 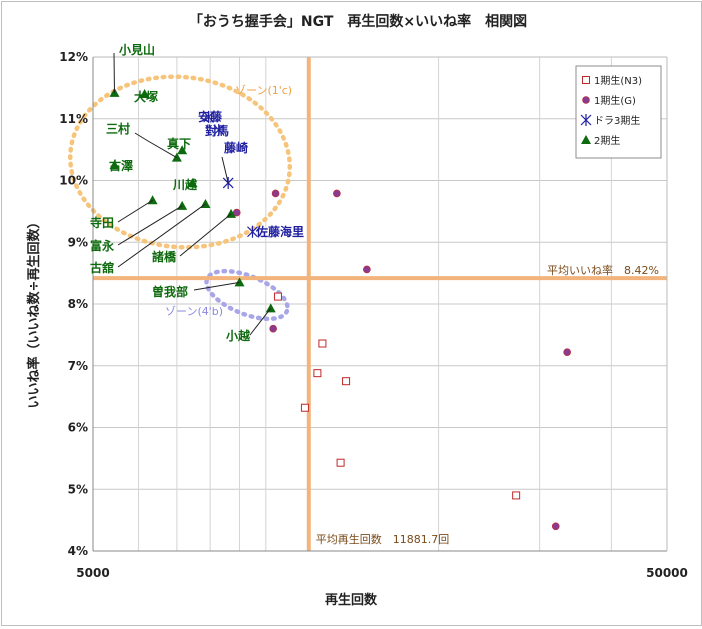 I want to click on point-label: 古舘, so click(x=102, y=267).